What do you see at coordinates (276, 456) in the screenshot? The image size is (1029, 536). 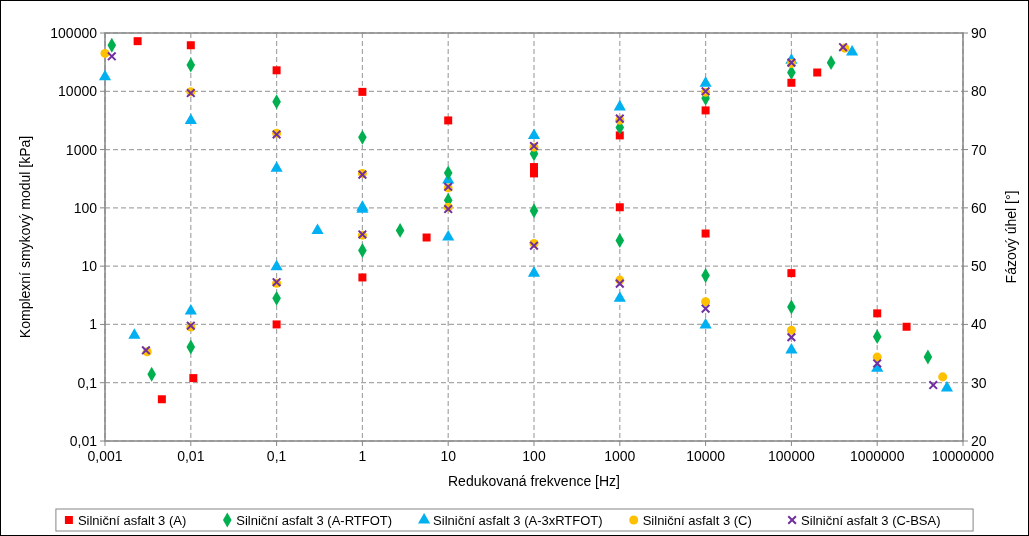 I see `x-tick-label: 0,1` at bounding box center [276, 456].